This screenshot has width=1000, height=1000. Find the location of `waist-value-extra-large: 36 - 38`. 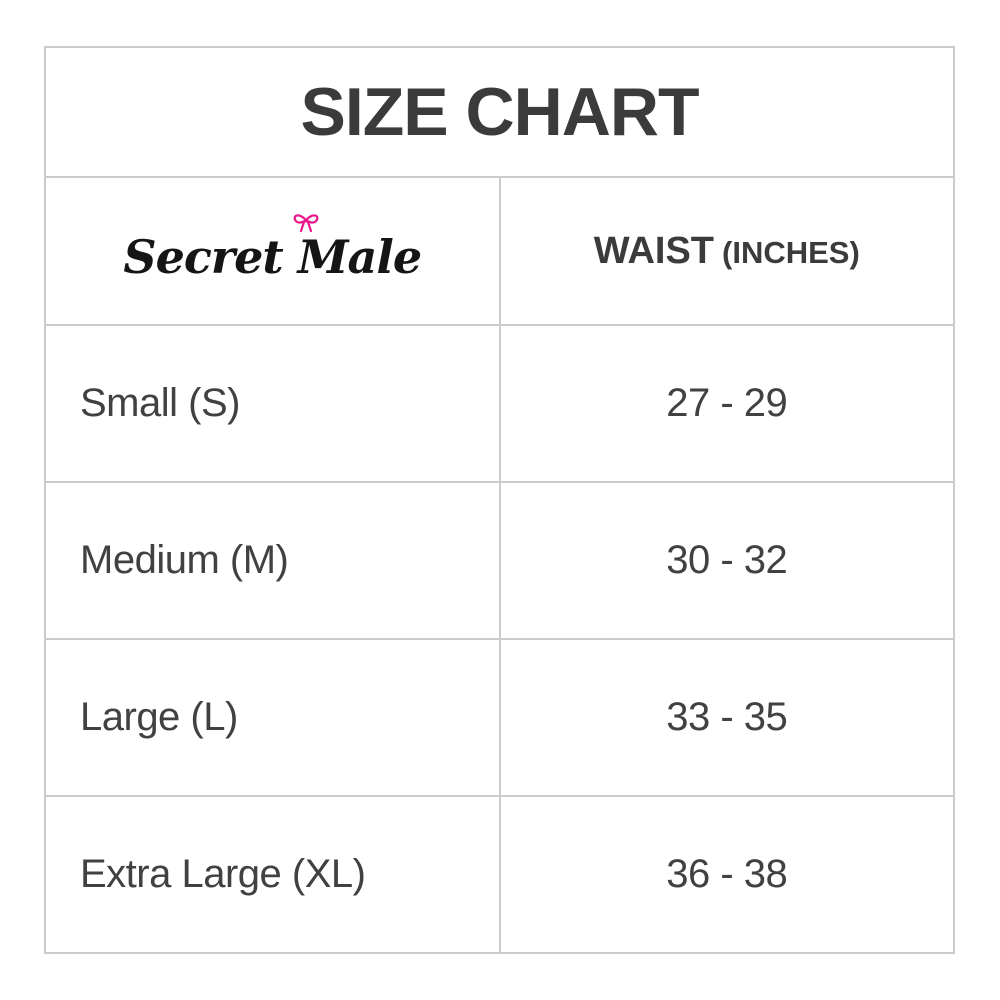

waist-value-extra-large: 36 - 38 is located at coordinates (726, 874).